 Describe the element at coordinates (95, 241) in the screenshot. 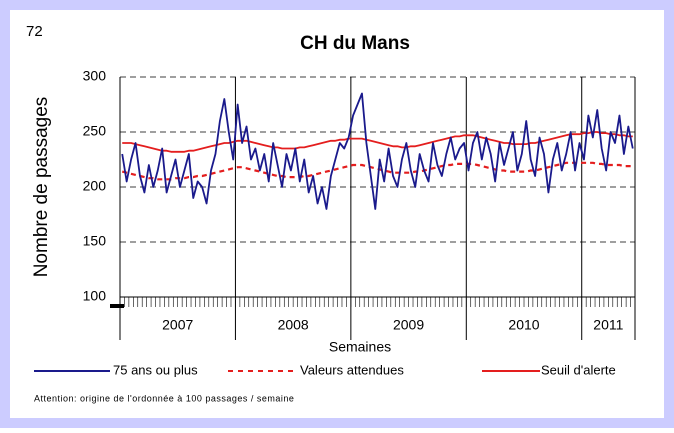

I see `y-tick-label: 150` at that location.